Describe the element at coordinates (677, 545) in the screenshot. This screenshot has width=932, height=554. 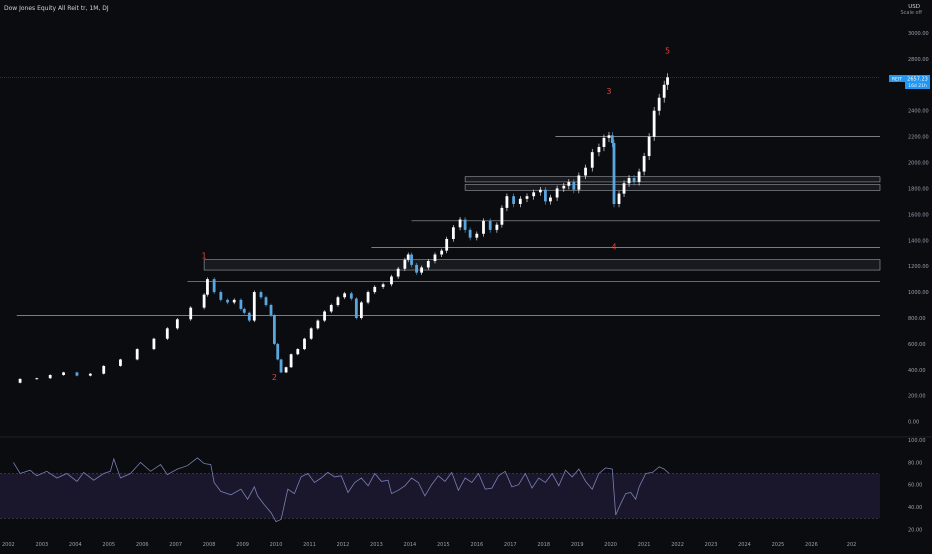
I see `x-tick-label: 2022` at that location.